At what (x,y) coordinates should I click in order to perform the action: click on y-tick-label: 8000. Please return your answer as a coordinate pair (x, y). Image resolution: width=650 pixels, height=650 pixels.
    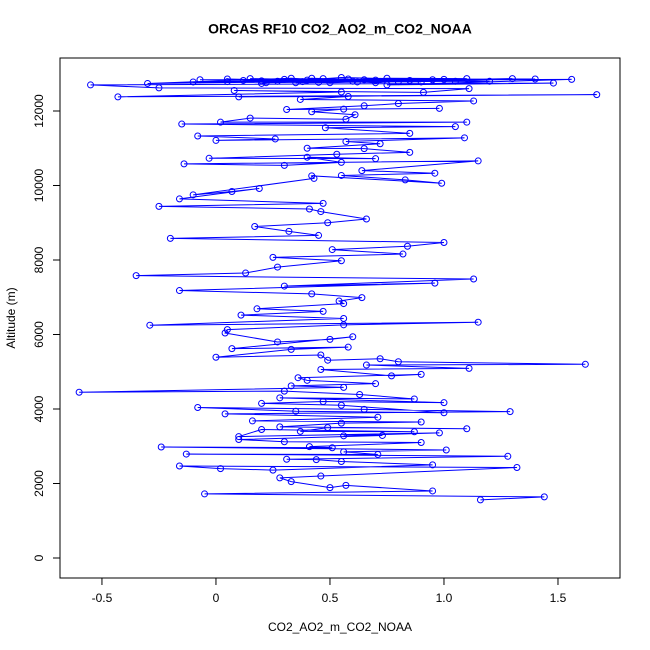
    Looking at the image, I should click on (39, 259).